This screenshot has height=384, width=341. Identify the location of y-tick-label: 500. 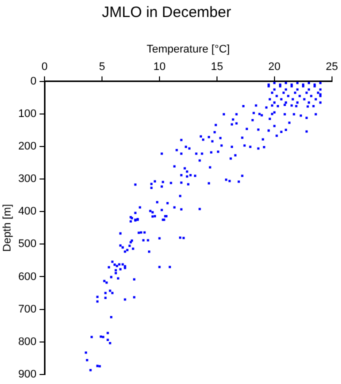
(27, 244).